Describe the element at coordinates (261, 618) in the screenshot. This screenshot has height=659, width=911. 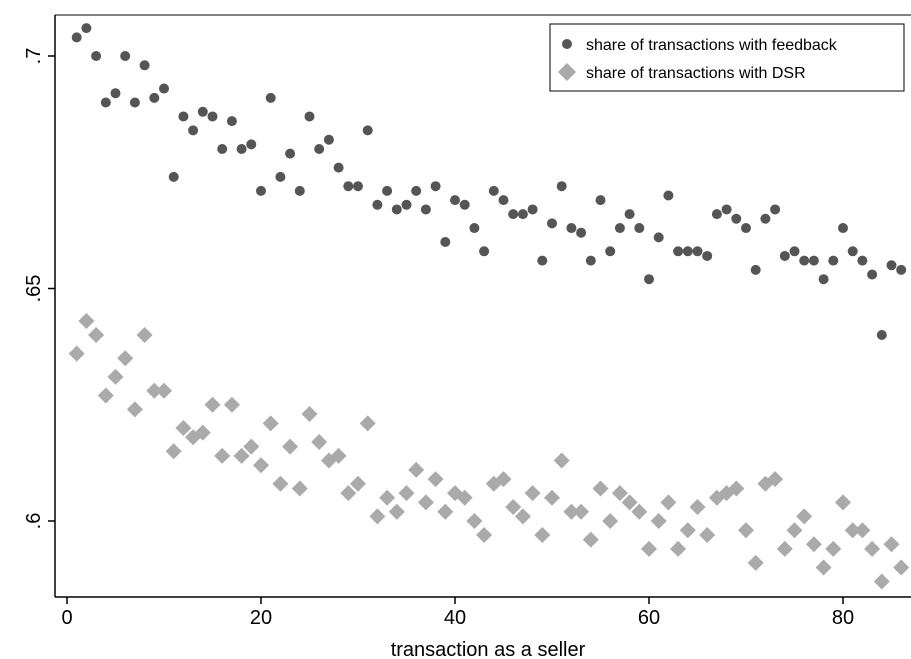
I see `x-tick-label: 20` at that location.